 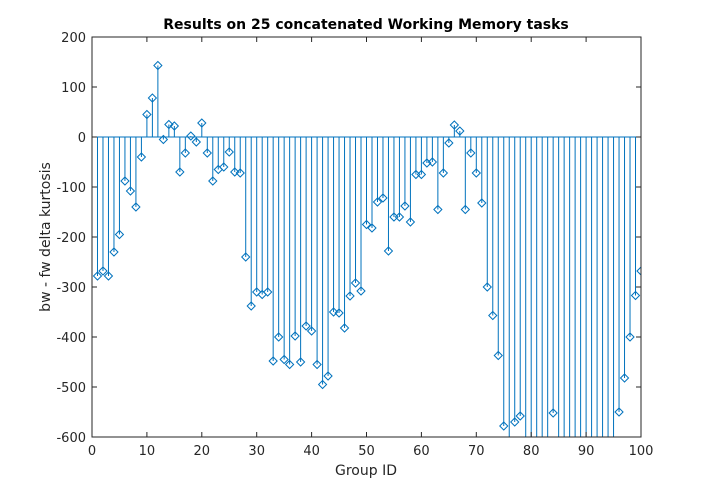 What do you see at coordinates (73, 88) in the screenshot?
I see `y-tick-label: 100` at bounding box center [73, 88].